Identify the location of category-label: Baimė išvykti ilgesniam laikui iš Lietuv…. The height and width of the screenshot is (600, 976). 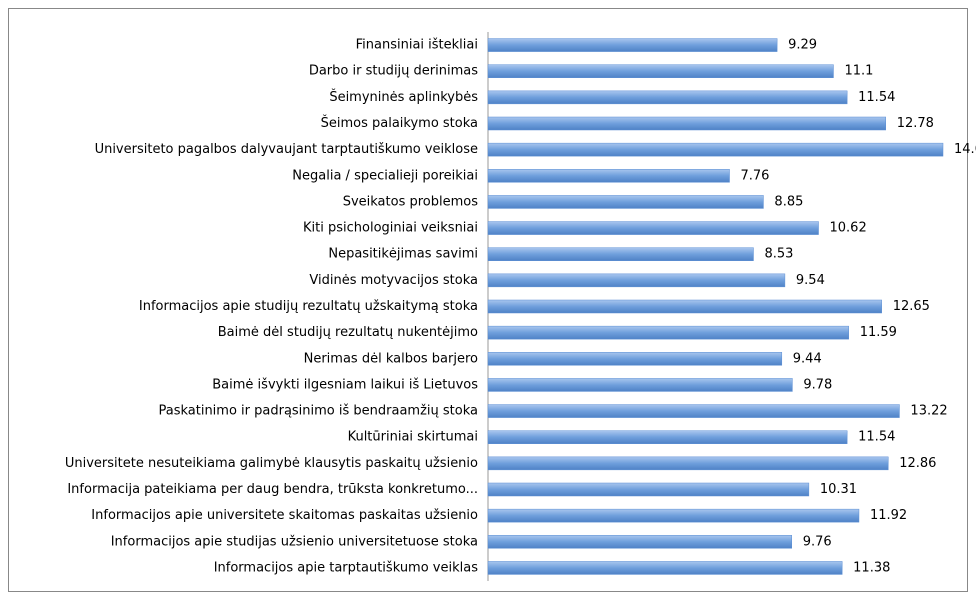
(345, 384).